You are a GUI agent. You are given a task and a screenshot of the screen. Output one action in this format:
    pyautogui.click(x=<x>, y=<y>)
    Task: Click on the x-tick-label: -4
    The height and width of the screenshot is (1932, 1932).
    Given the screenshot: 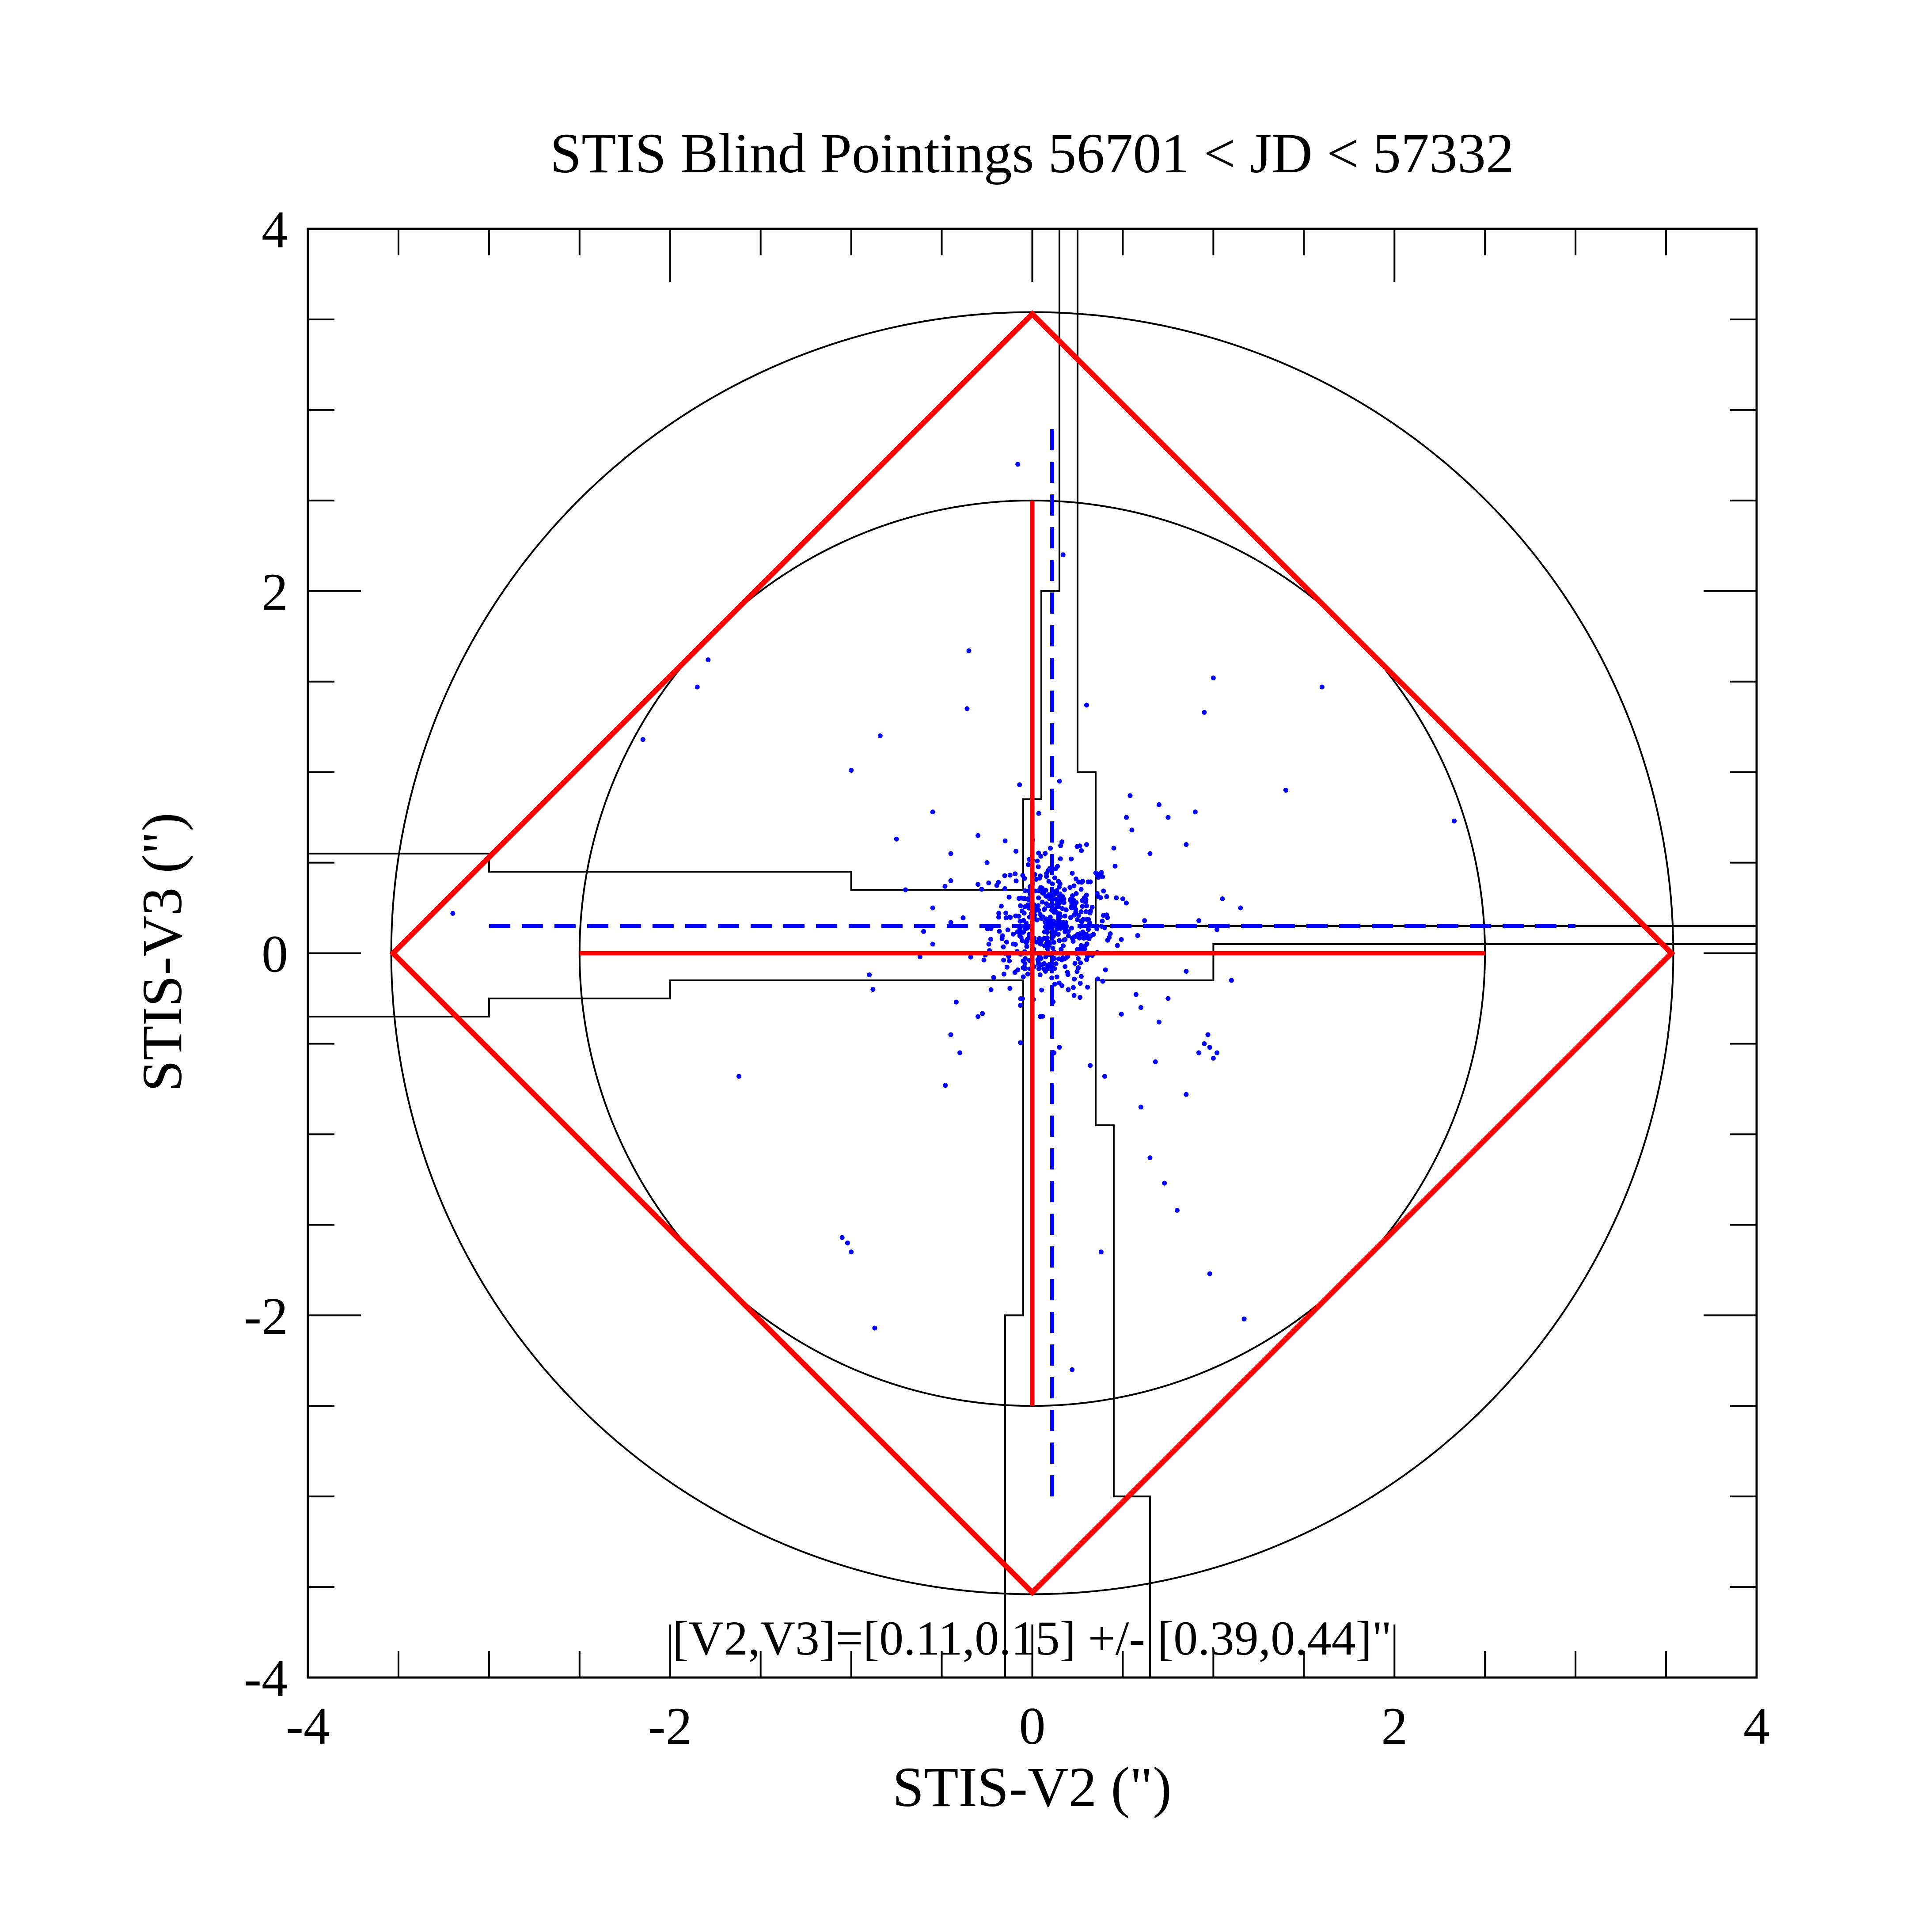 What is the action you would take?
    pyautogui.click(x=308, y=1726)
    